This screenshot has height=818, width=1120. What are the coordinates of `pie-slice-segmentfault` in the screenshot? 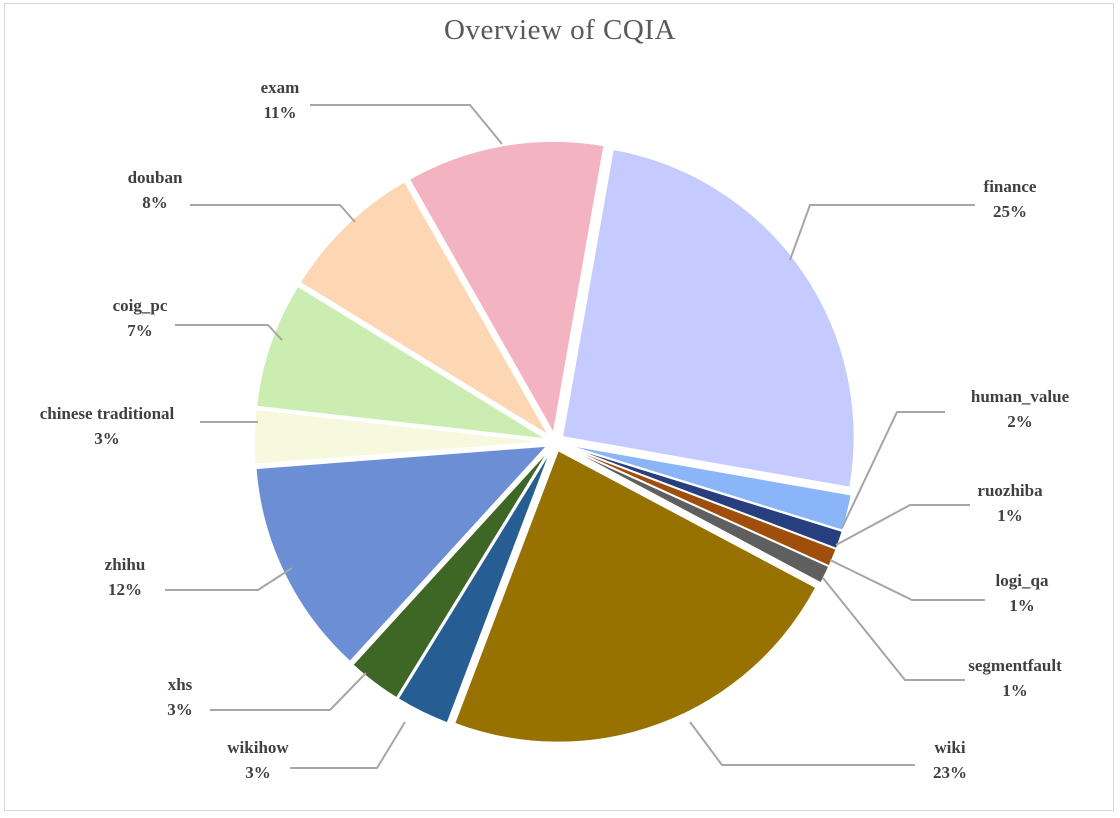 It's located at (696, 515).